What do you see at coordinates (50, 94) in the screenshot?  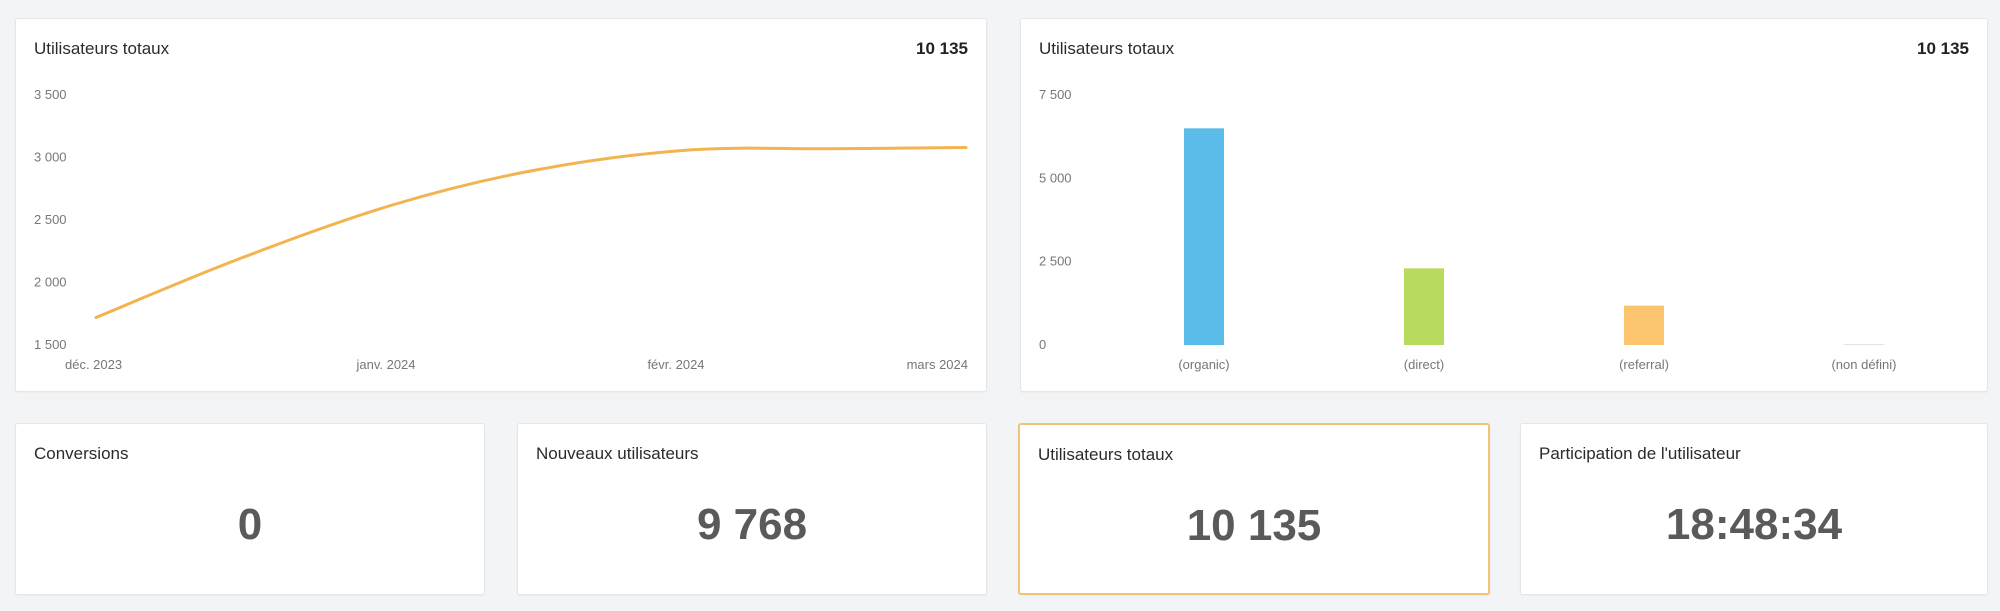 I see `y-tick-label: 3 500` at bounding box center [50, 94].